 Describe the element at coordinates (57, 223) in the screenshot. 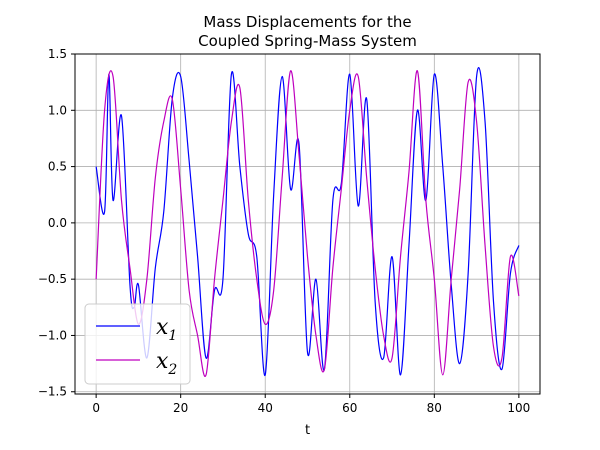

I see `y-tick-label: 0.0` at that location.